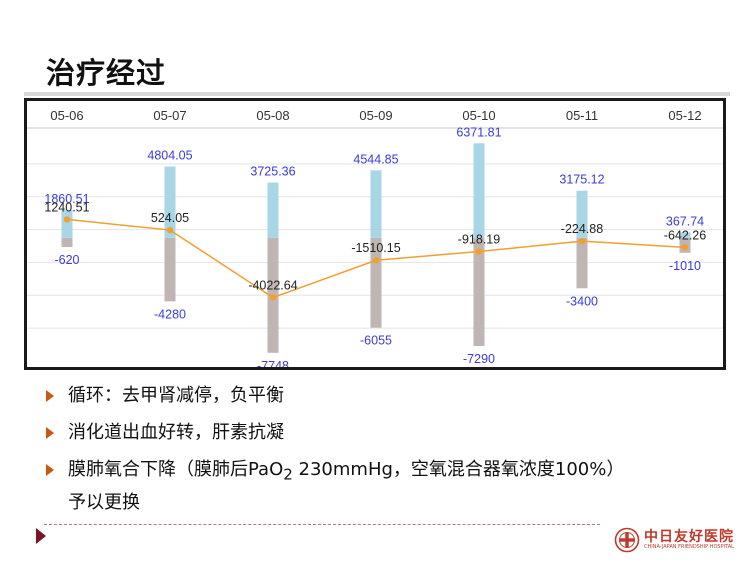 This screenshot has width=750, height=563. I want to click on output-value-label: -7290, so click(479, 359).